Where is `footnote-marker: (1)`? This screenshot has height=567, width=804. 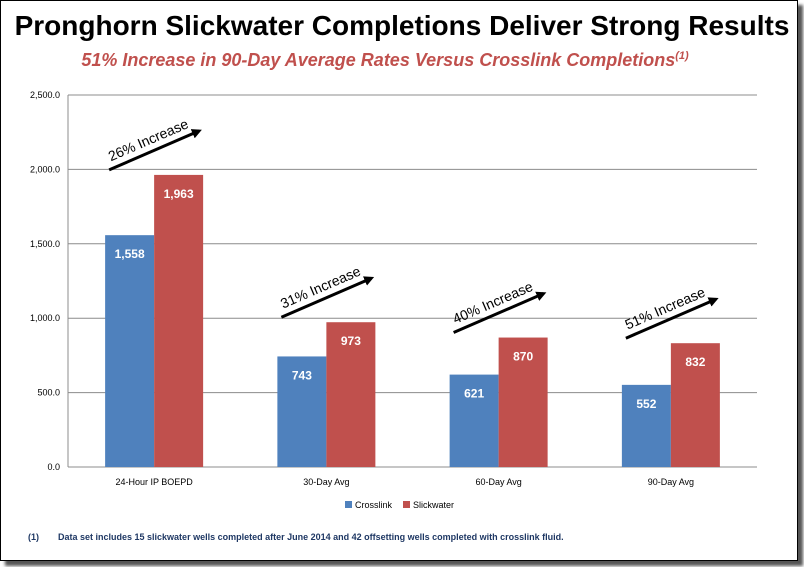
footnote-marker: (1) is located at coordinates (33, 537).